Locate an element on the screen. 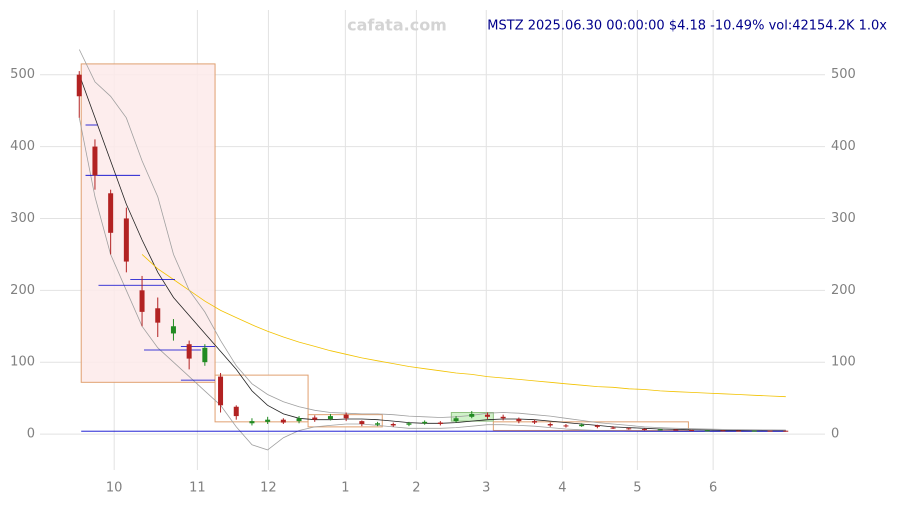  x-tick-label: 5 is located at coordinates (637, 488).